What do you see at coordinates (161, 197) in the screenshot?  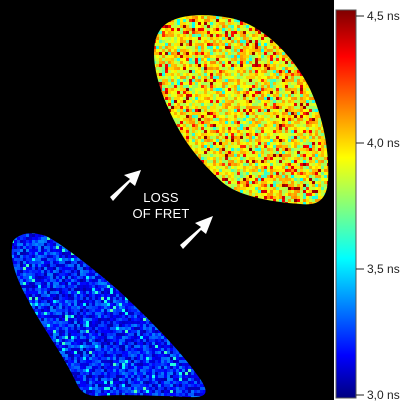 I see `annotation-line1: LOSS` at bounding box center [161, 197].